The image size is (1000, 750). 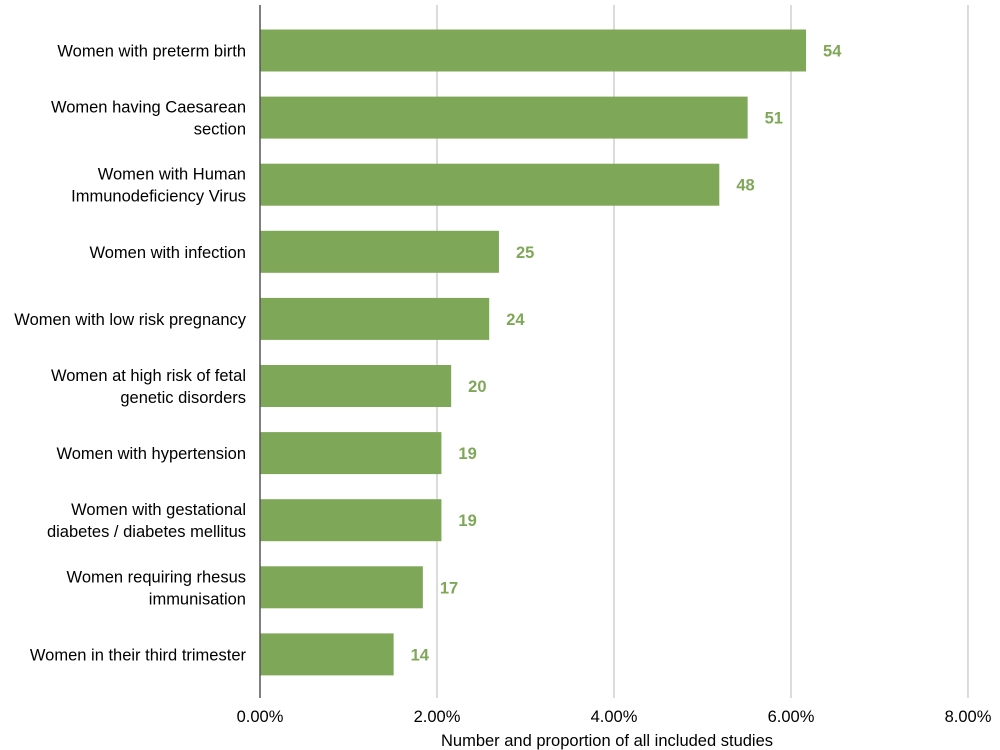 I want to click on category-label: Women having Caesarean section, so click(x=148, y=119).